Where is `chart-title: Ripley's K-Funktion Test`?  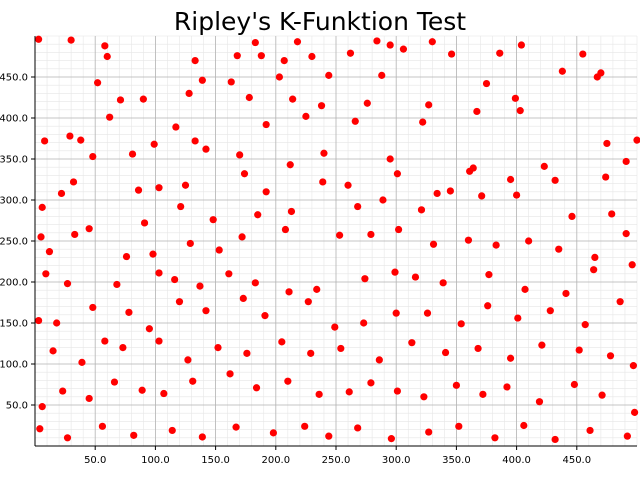
chart-title: Ripley's K-Funktion Test is located at coordinates (320, 21).